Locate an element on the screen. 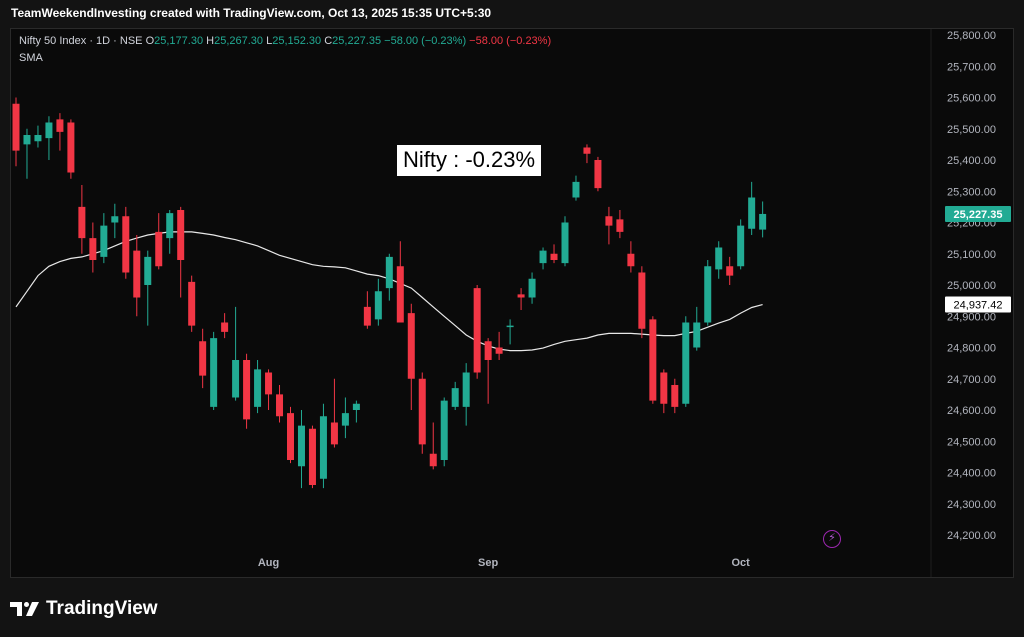 This screenshot has height=637, width=1024. y-tick-label: 24,600.00 is located at coordinates (971, 411).